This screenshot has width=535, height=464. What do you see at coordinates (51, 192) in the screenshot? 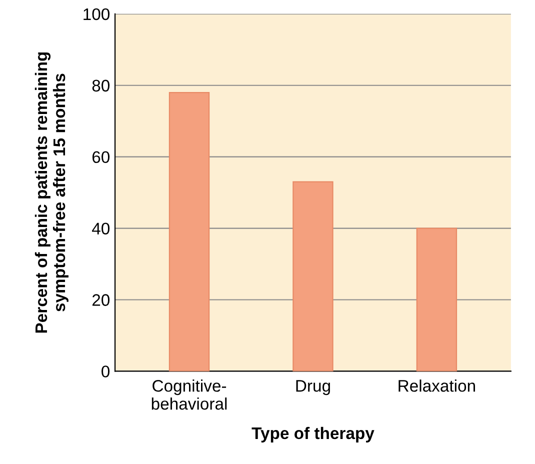
I see `y-axis-title: Percent of panic patients remaining symptom-free after 15 months` at bounding box center [51, 192].